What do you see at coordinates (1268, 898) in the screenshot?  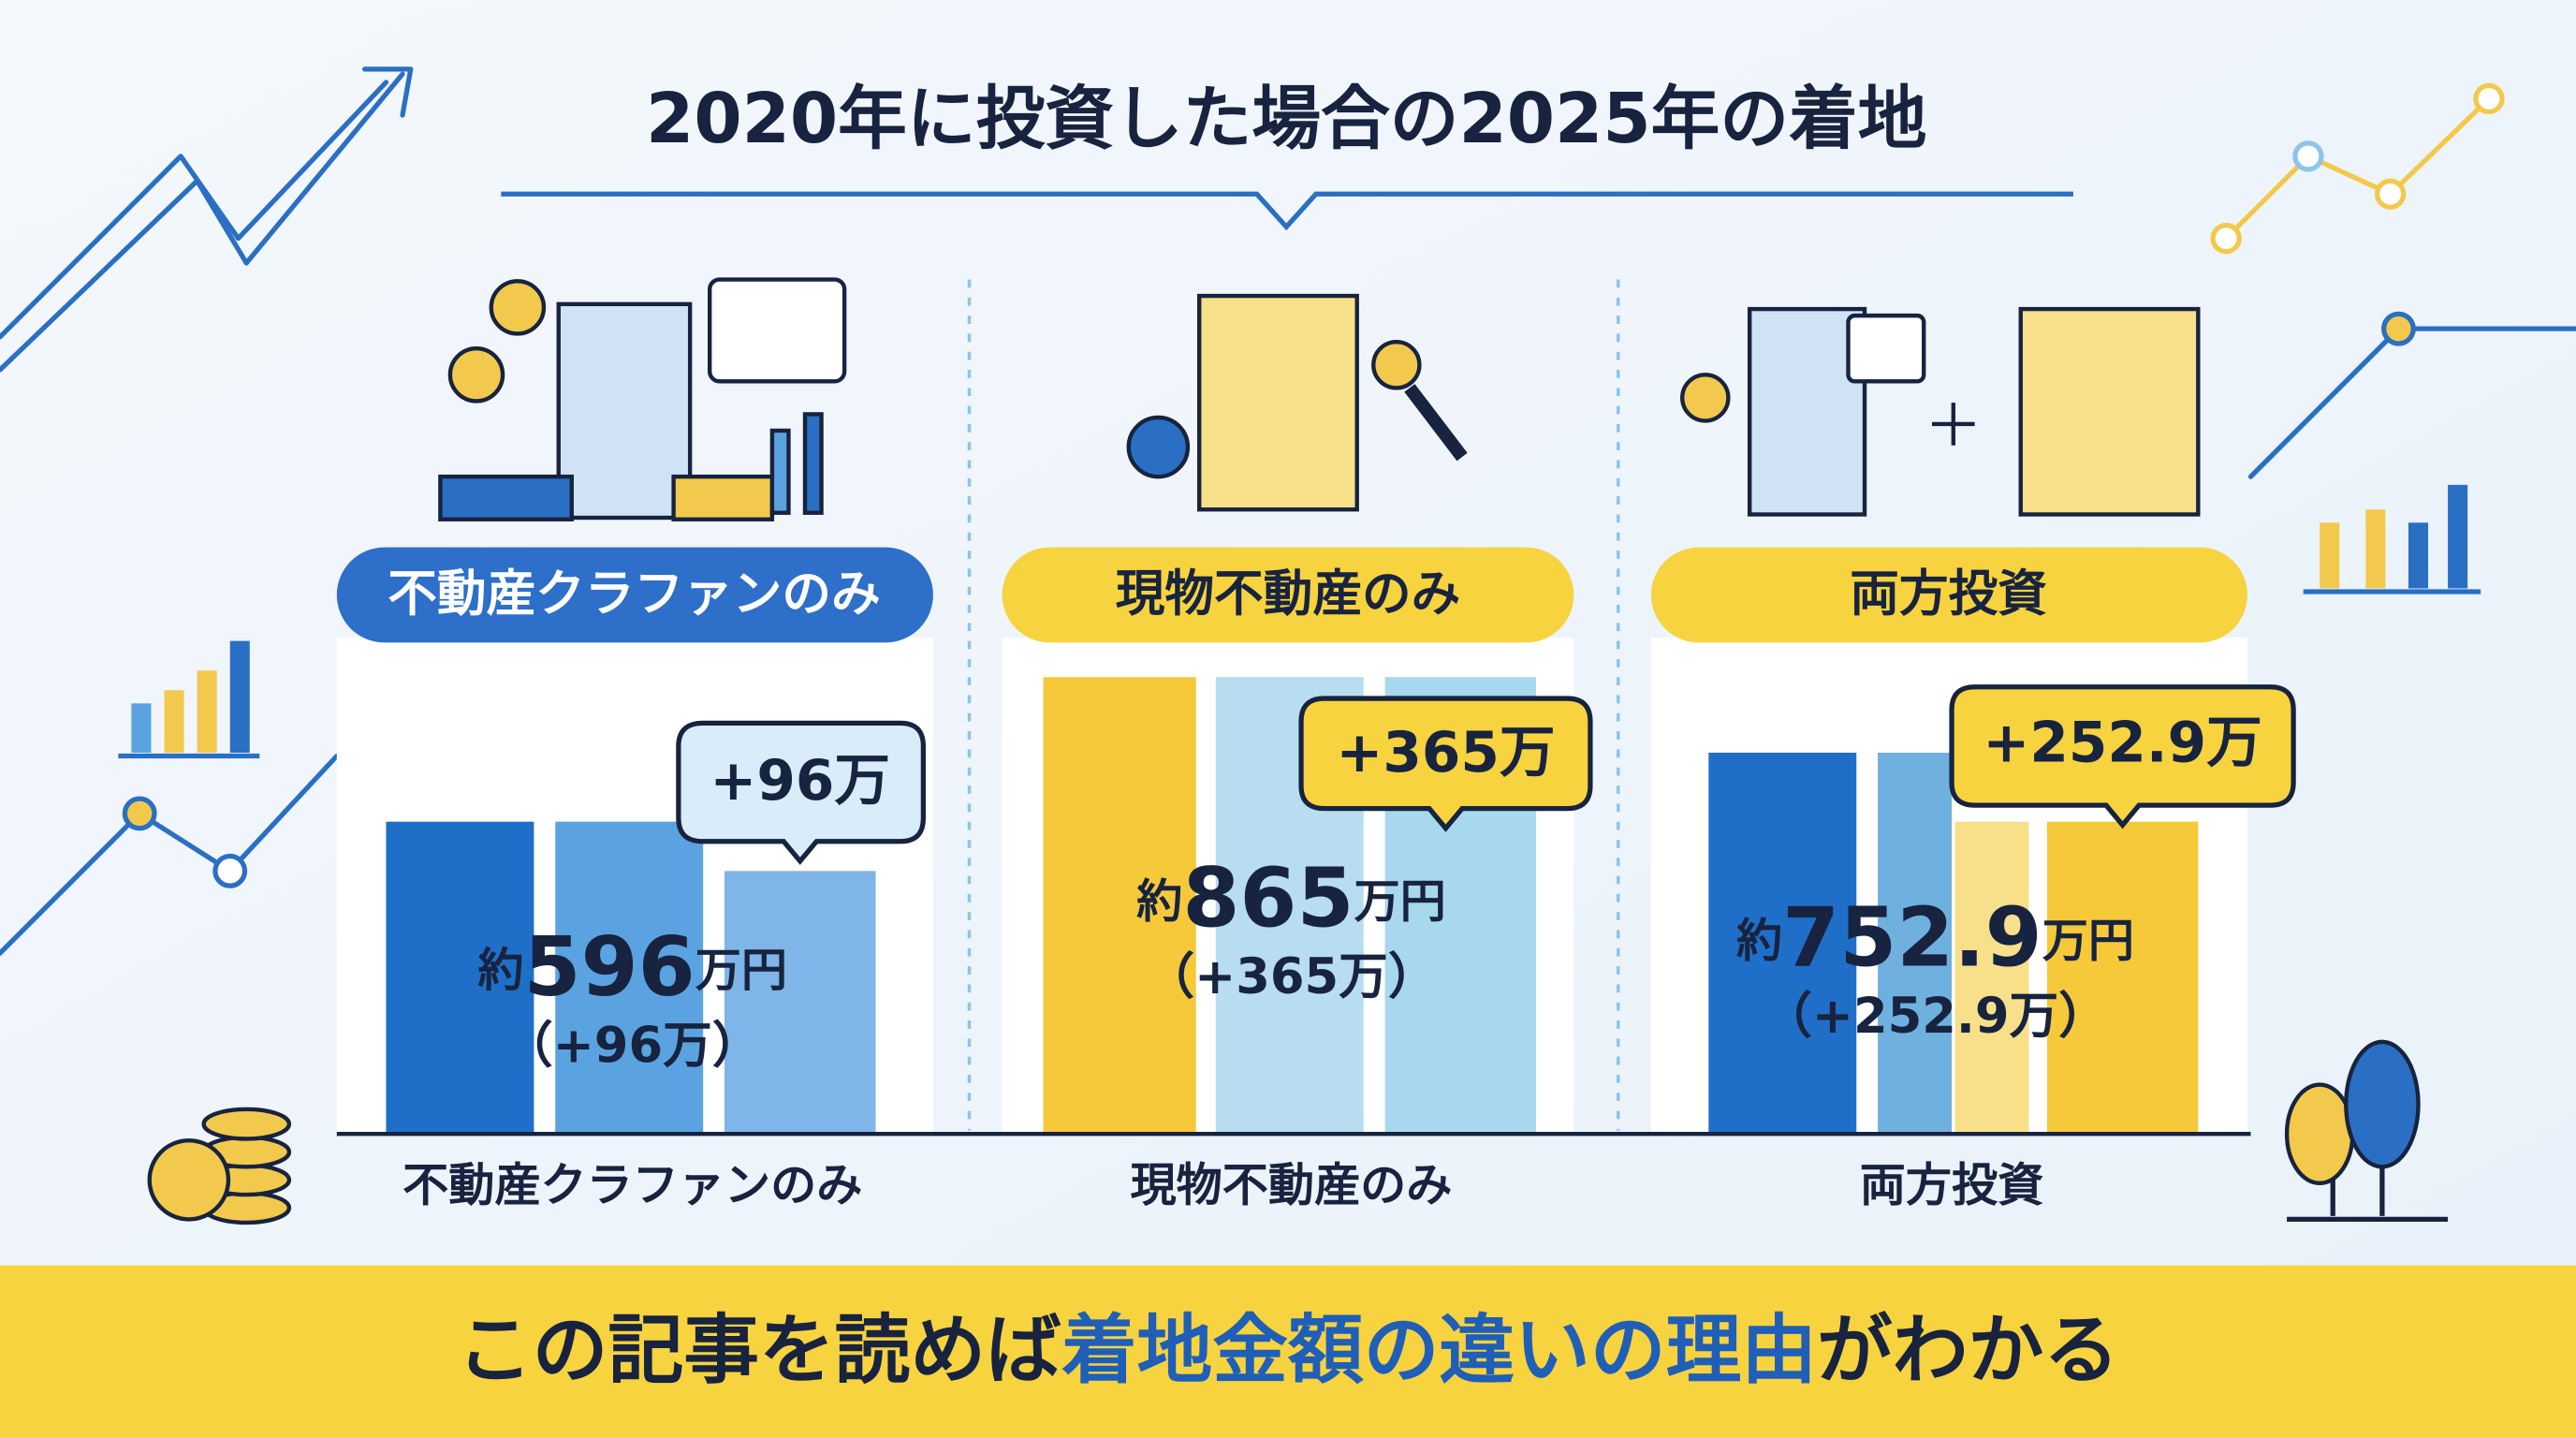 I see `amount-value: 865` at bounding box center [1268, 898].